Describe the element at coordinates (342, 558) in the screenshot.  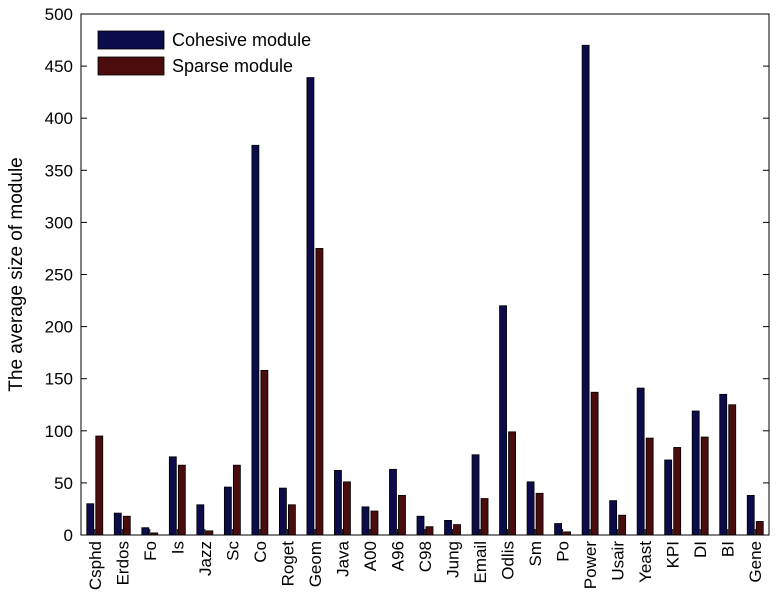
I see `x-category-label: Java` at that location.